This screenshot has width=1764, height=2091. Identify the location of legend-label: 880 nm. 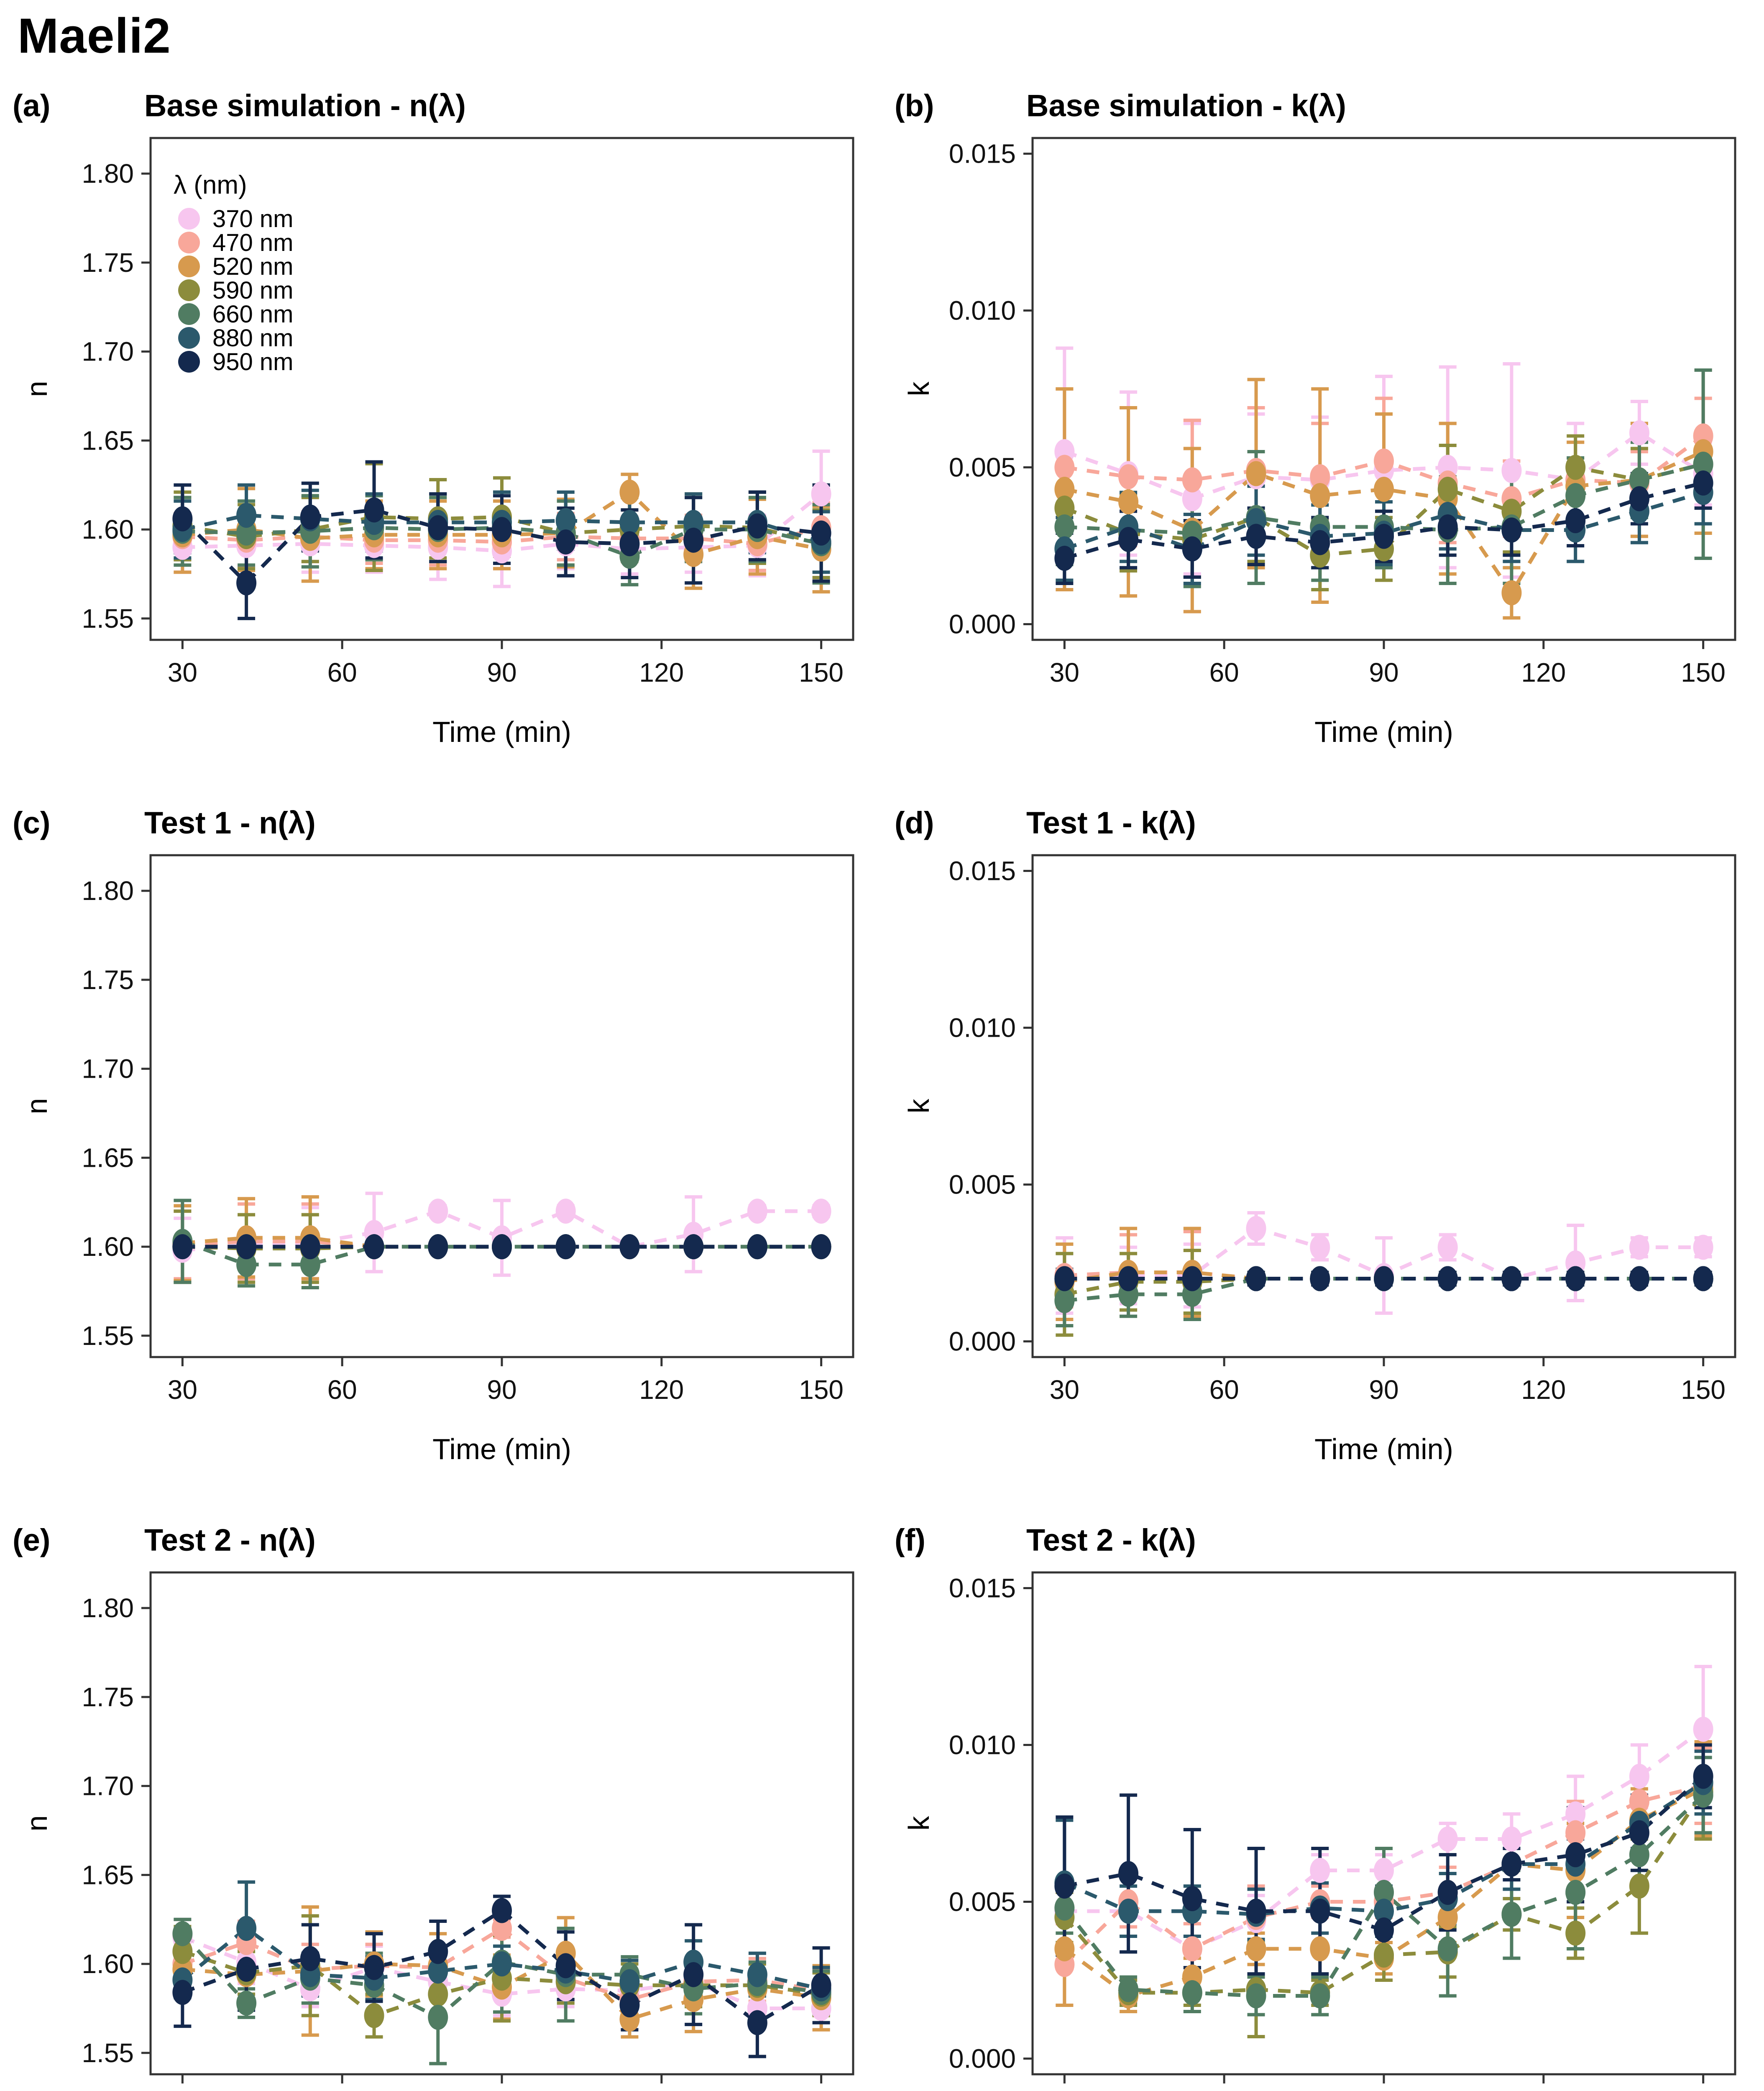
(252, 338).